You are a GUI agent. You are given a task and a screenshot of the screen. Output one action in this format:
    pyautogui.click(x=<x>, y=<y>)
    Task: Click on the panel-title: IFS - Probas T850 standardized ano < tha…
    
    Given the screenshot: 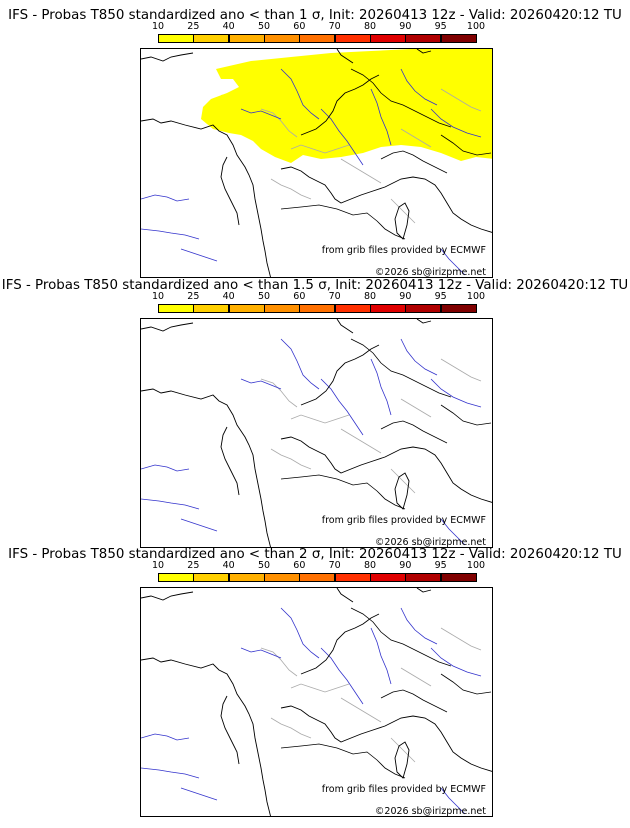 What is the action you would take?
    pyautogui.click(x=315, y=554)
    